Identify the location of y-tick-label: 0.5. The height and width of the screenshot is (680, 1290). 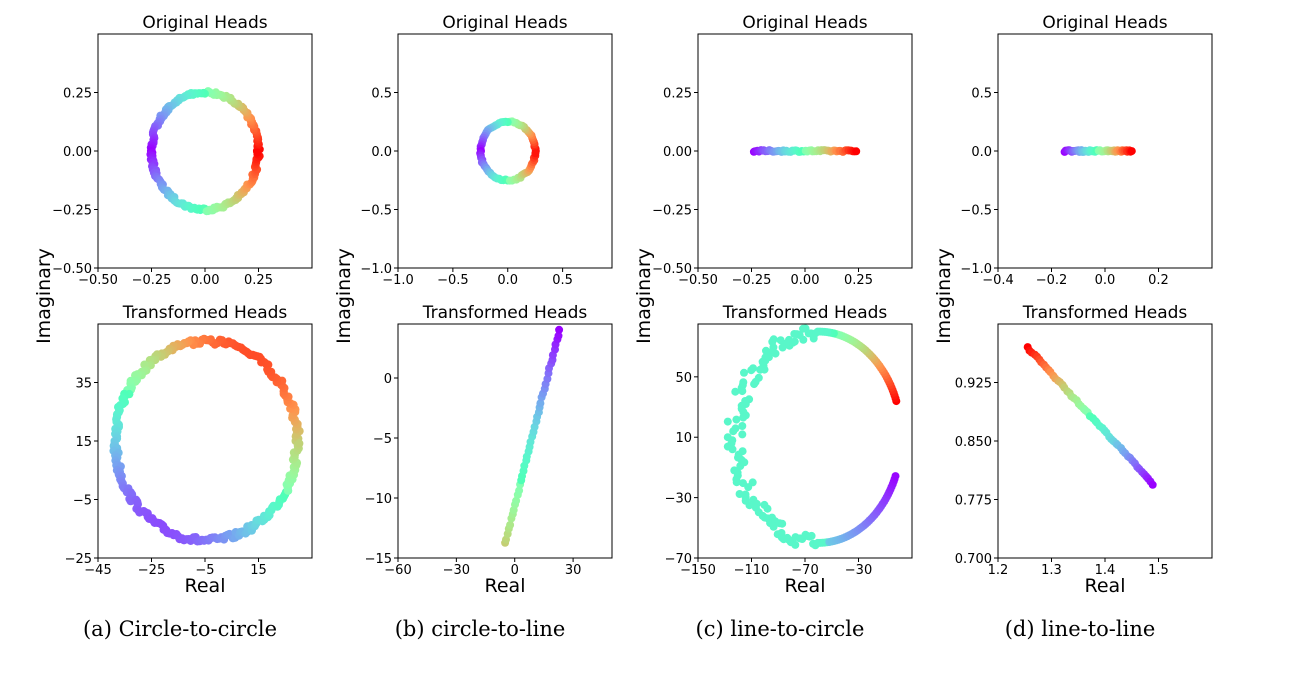
(381, 94).